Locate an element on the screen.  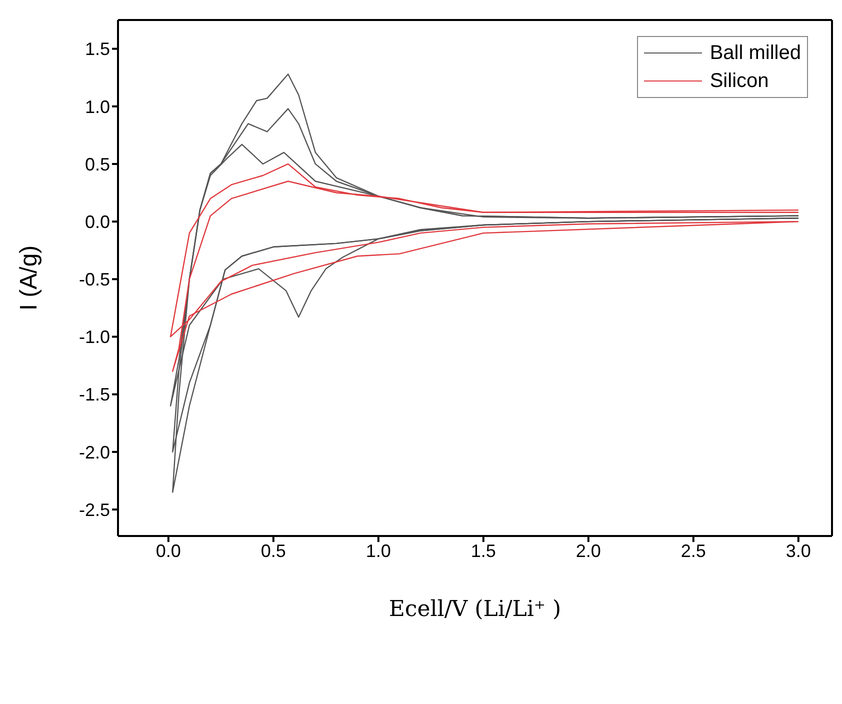
x-tick-label: 2.5 is located at coordinates (693, 550).